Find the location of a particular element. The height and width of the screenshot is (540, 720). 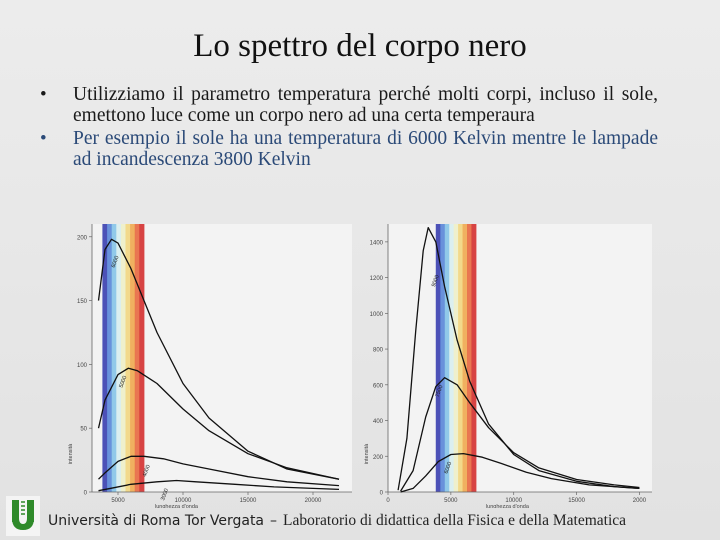

y-tick-label: 1200 is located at coordinates (377, 279).